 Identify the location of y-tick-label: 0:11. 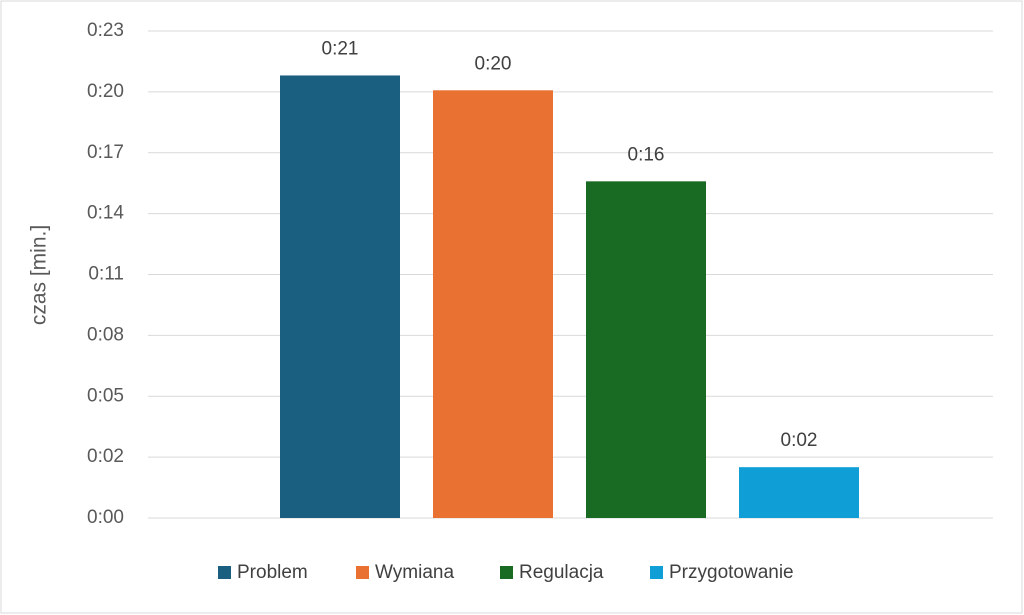
(106, 274).